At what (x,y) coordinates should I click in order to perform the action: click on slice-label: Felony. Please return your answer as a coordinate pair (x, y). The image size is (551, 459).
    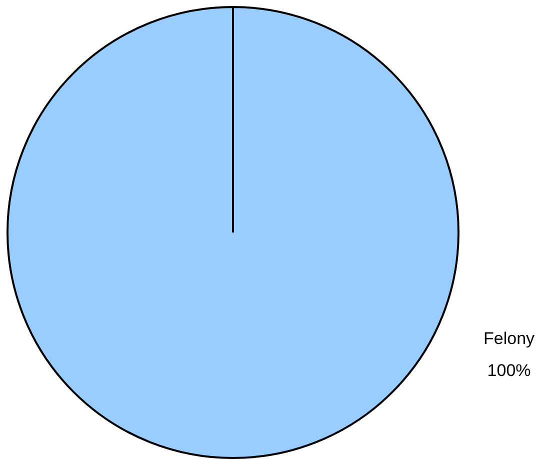
    Looking at the image, I should click on (510, 338).